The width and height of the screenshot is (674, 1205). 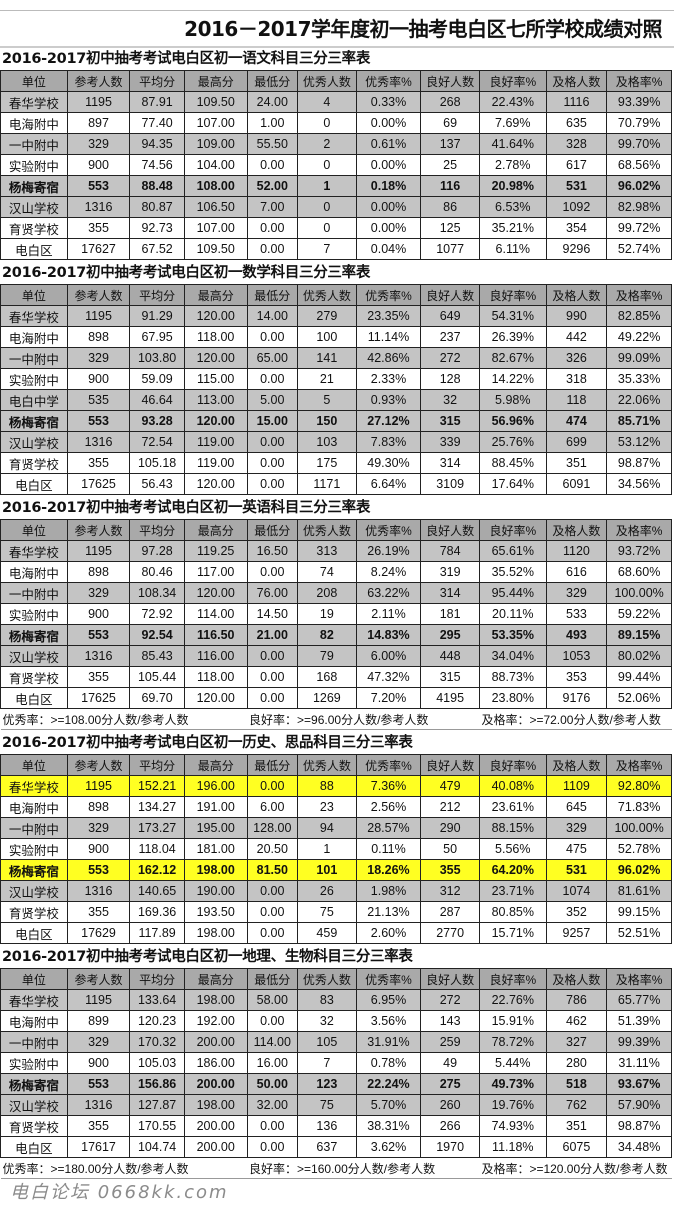 I want to click on value-cell: 6075, so click(x=576, y=1147).